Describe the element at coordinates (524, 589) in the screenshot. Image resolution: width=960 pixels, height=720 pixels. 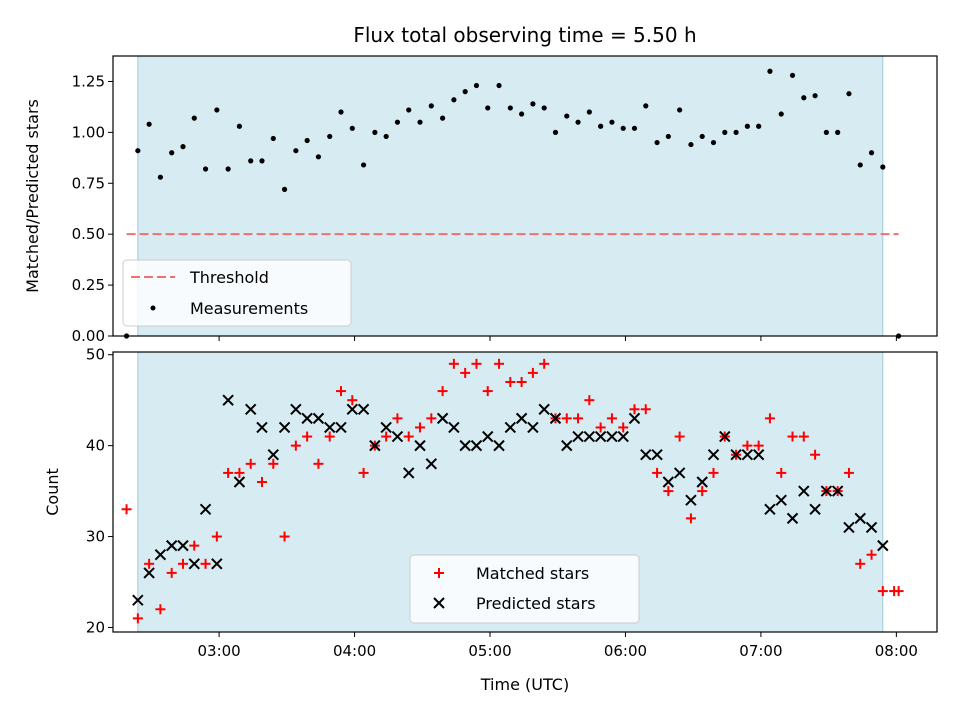
I see `bottom-legend-box` at that location.